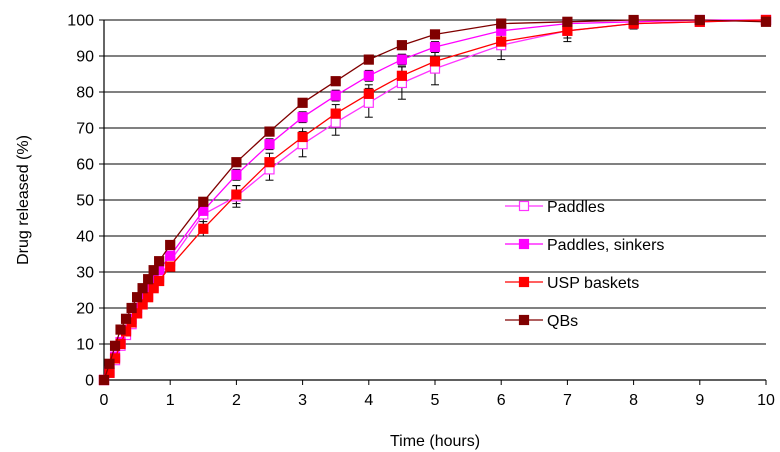  I want to click on y-tick-label: 80, so click(85, 93).